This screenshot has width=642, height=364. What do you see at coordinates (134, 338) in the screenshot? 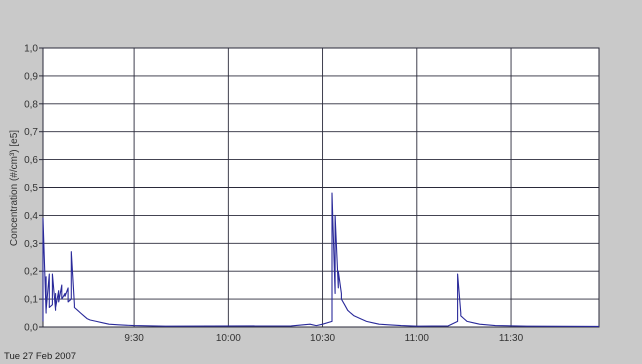
I see `x-tick-label: 9:30` at bounding box center [134, 338].